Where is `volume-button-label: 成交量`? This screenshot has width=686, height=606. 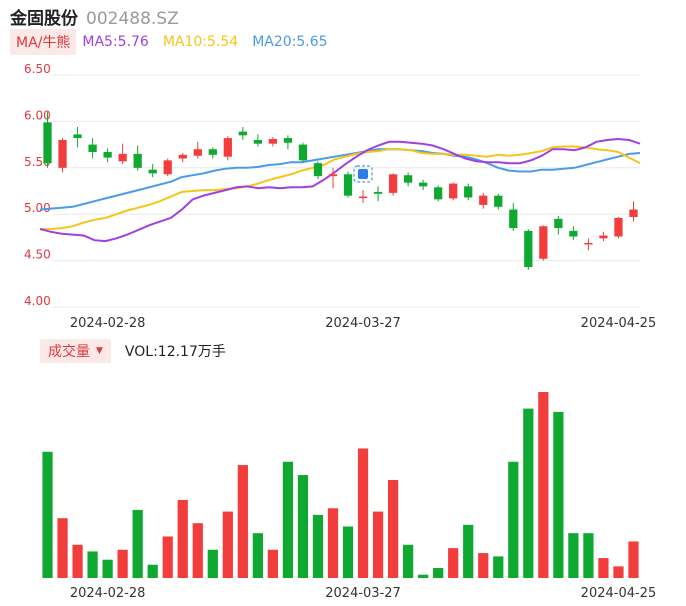 volume-button-label: 成交量 is located at coordinates (69, 352).